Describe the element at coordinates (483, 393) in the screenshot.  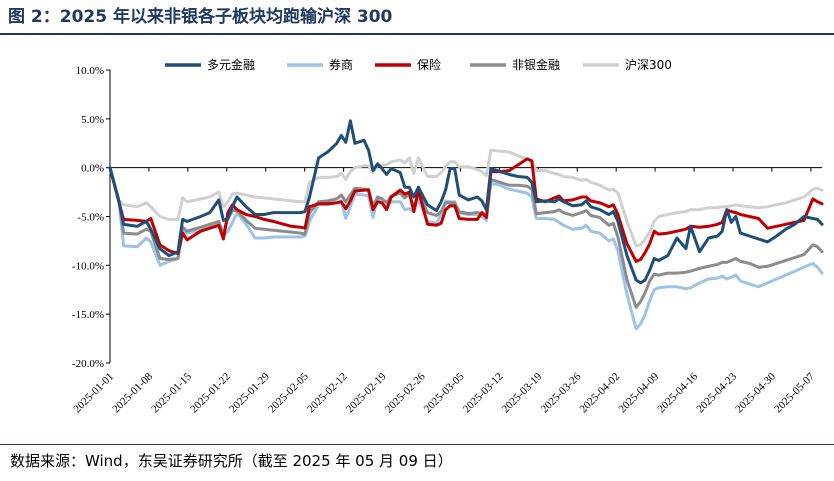
I see `x-tick-label: 2025-03-12` at that location.